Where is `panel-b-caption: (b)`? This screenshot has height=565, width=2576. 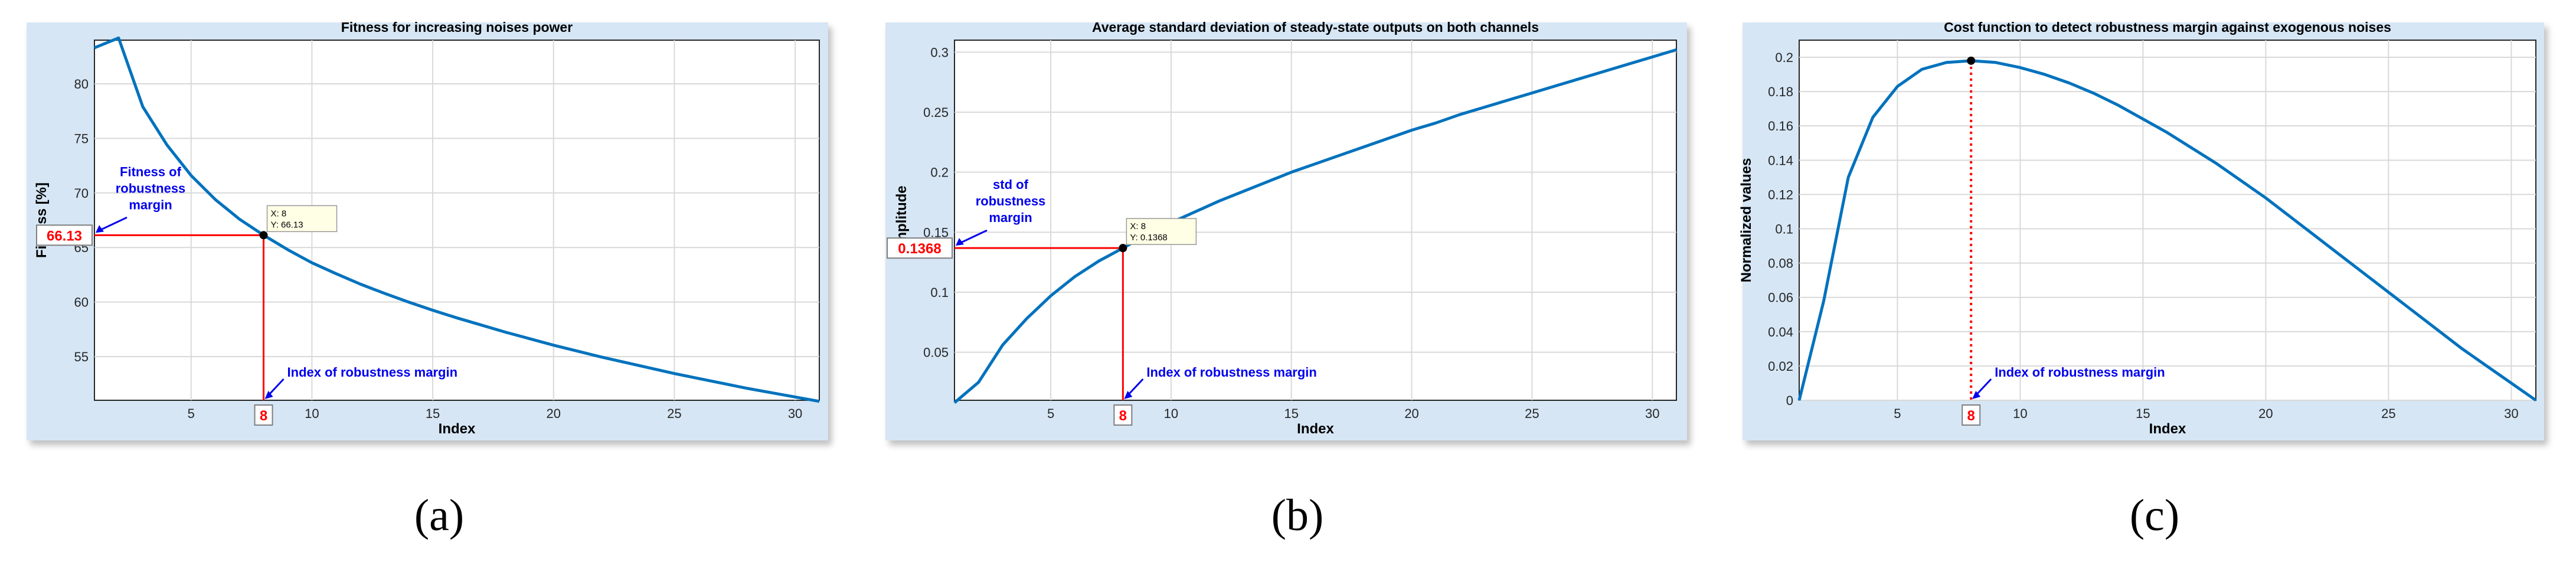 panel-b-caption: (b) is located at coordinates (1297, 516).